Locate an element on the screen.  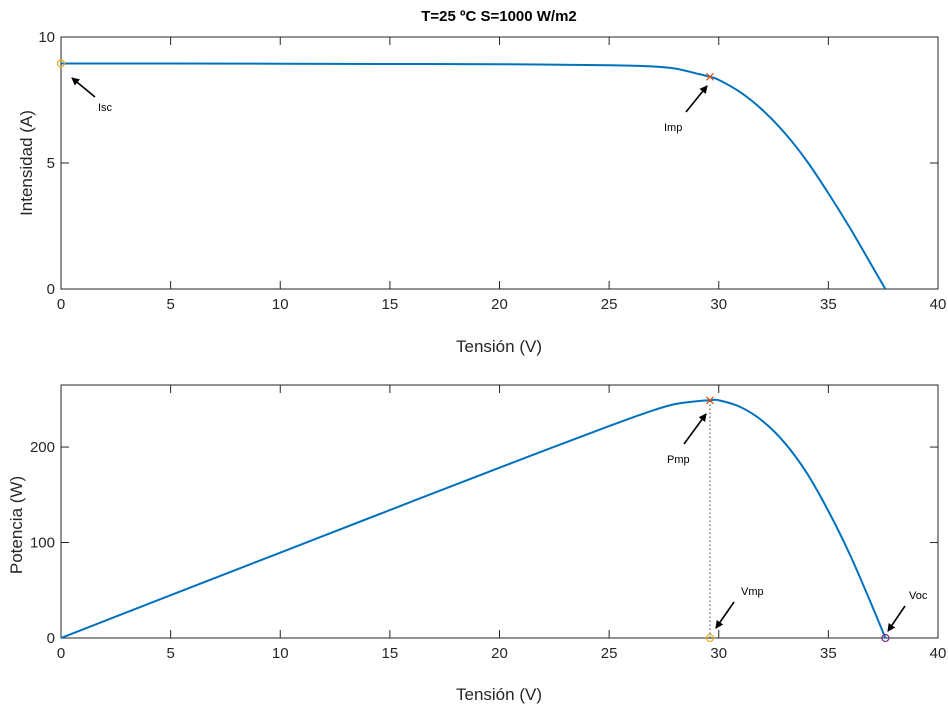
x-axis-label-bottom: Tensión (V) is located at coordinates (499, 694).